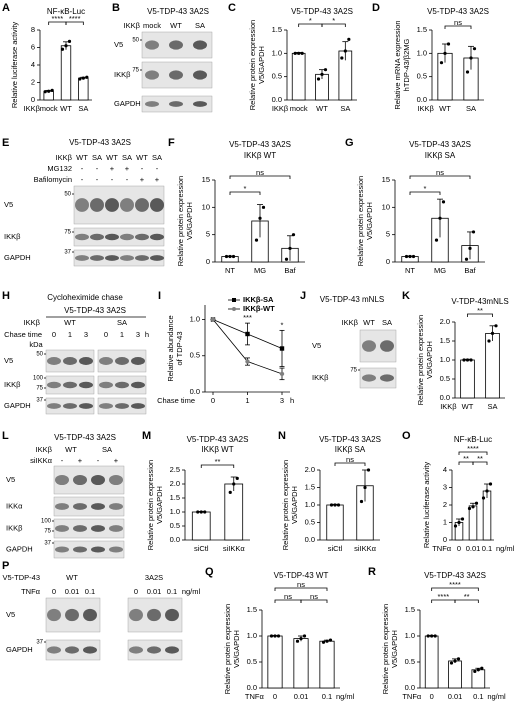 This screenshot has height=704, width=520. What do you see at coordinates (5, 436) in the screenshot?
I see `panel-letter: L` at bounding box center [5, 436].